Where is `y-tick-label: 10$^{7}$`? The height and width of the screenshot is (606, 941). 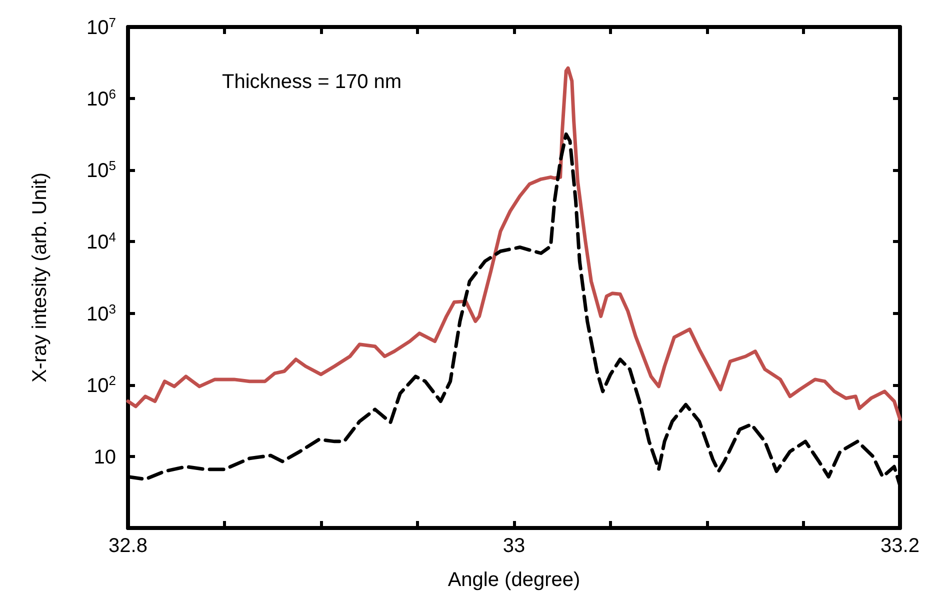 y-tick-label: 10$^{7}$ is located at coordinates (101, 26).